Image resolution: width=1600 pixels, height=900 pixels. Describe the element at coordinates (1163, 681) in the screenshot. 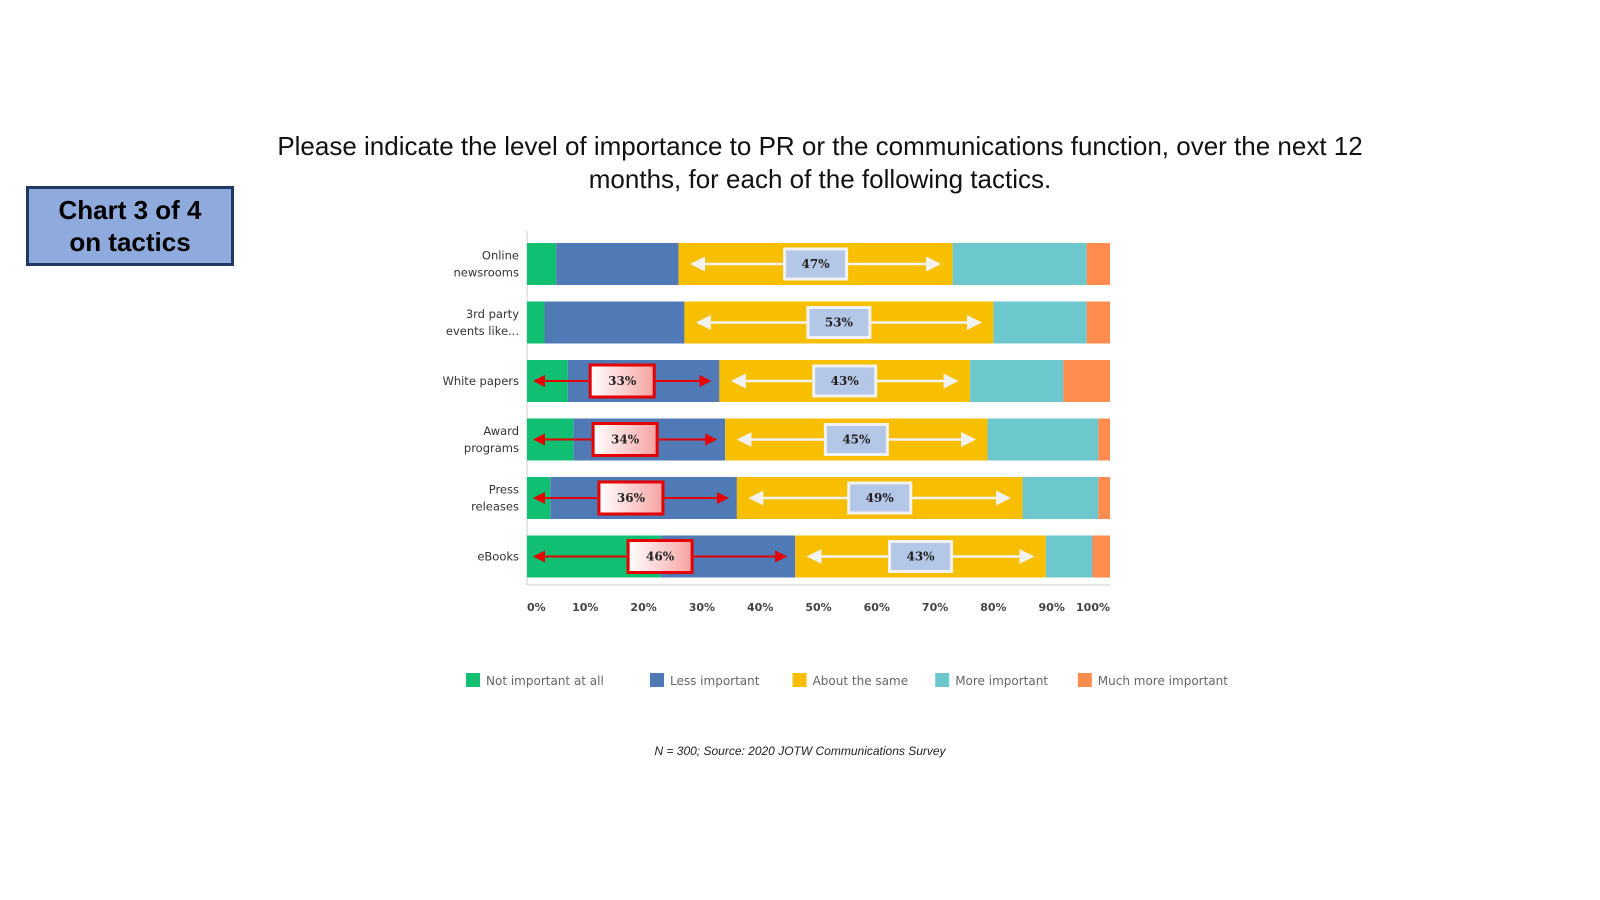

I see `legend-label: Much more important` at that location.